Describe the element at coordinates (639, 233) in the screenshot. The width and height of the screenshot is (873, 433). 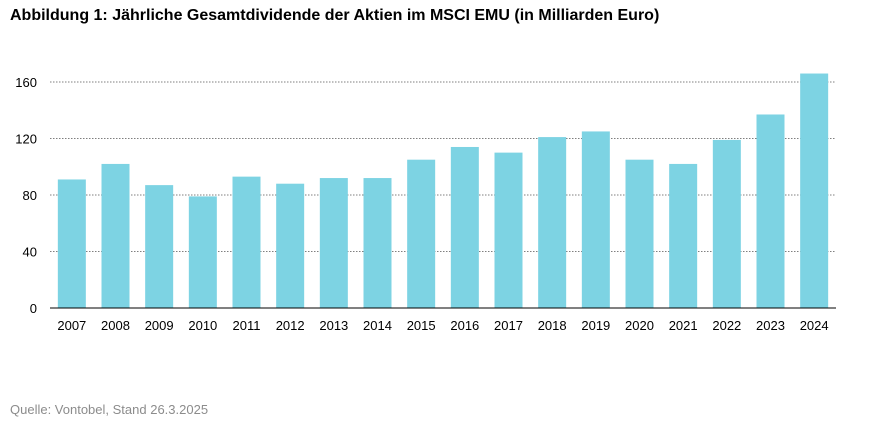
I see `bar-2020` at that location.